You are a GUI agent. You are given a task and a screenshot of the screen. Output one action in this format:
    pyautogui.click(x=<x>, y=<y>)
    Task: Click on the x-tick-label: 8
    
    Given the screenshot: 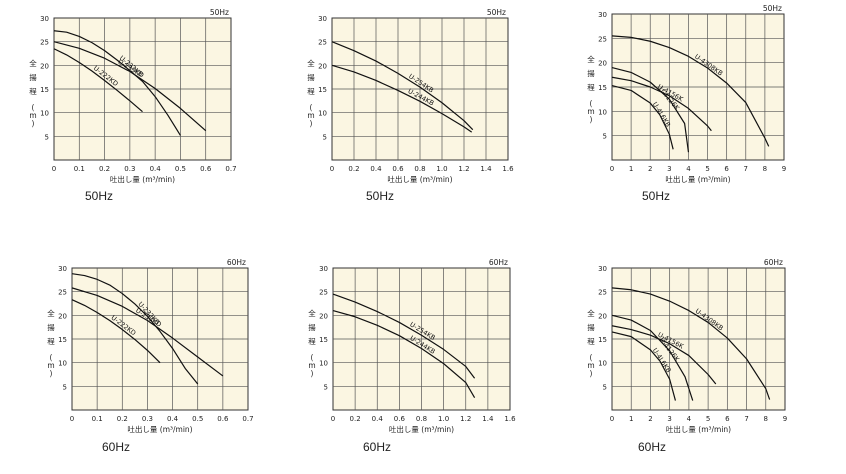 What is the action you would take?
    pyautogui.click(x=766, y=419)
    